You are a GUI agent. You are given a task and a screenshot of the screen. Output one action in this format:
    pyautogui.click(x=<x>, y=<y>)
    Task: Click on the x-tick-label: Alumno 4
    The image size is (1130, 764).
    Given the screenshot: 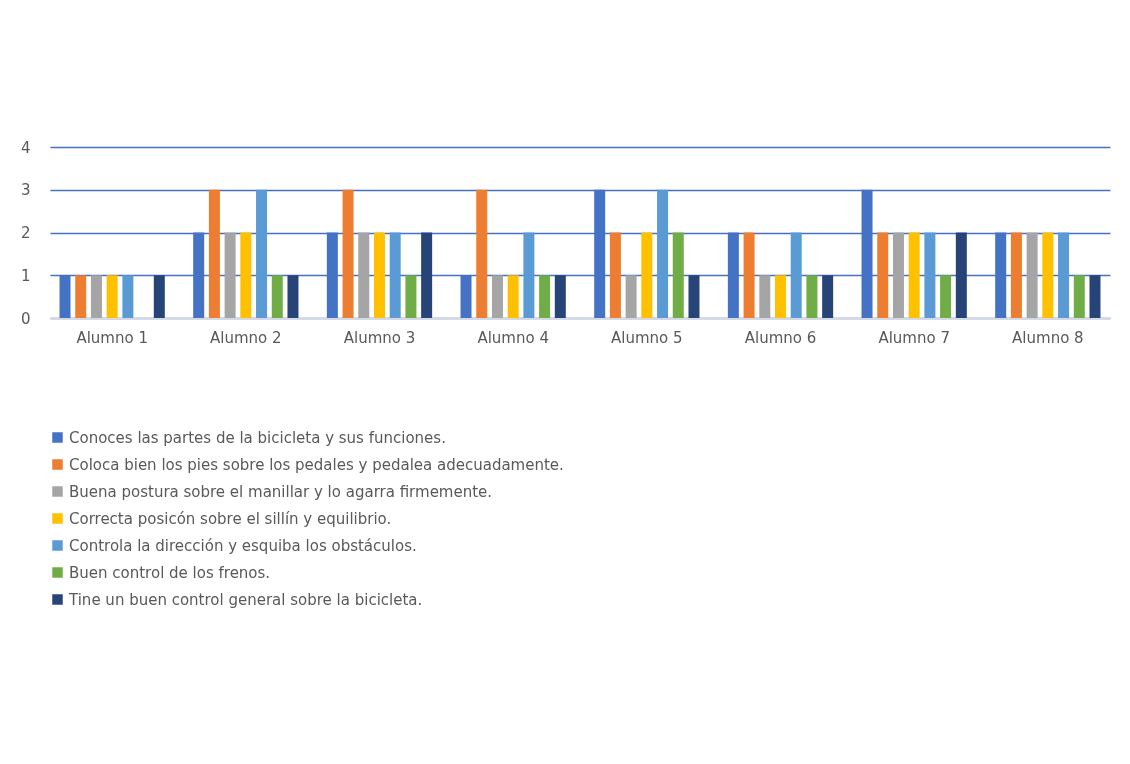 What is the action you would take?
    pyautogui.click(x=513, y=337)
    